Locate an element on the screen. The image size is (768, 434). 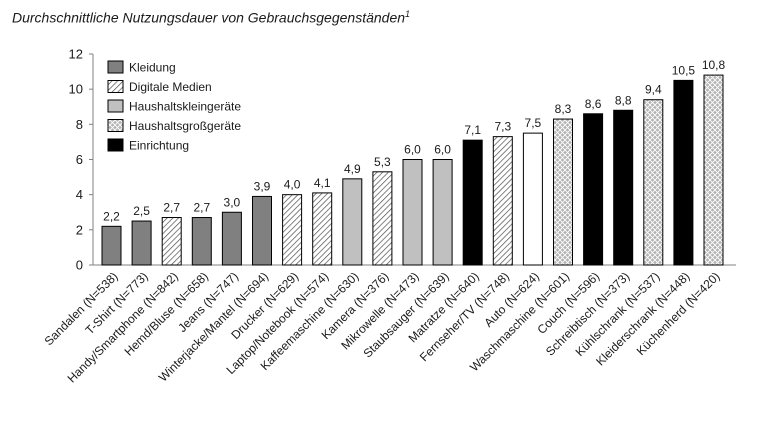
y-tick-label: 0 is located at coordinates (79, 265).